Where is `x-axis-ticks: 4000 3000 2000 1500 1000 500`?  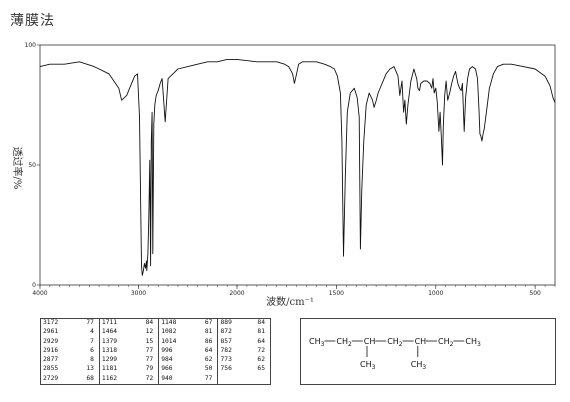
x-axis-ticks: 4000 3000 2000 1500 1000 500 is located at coordinates (294, 291).